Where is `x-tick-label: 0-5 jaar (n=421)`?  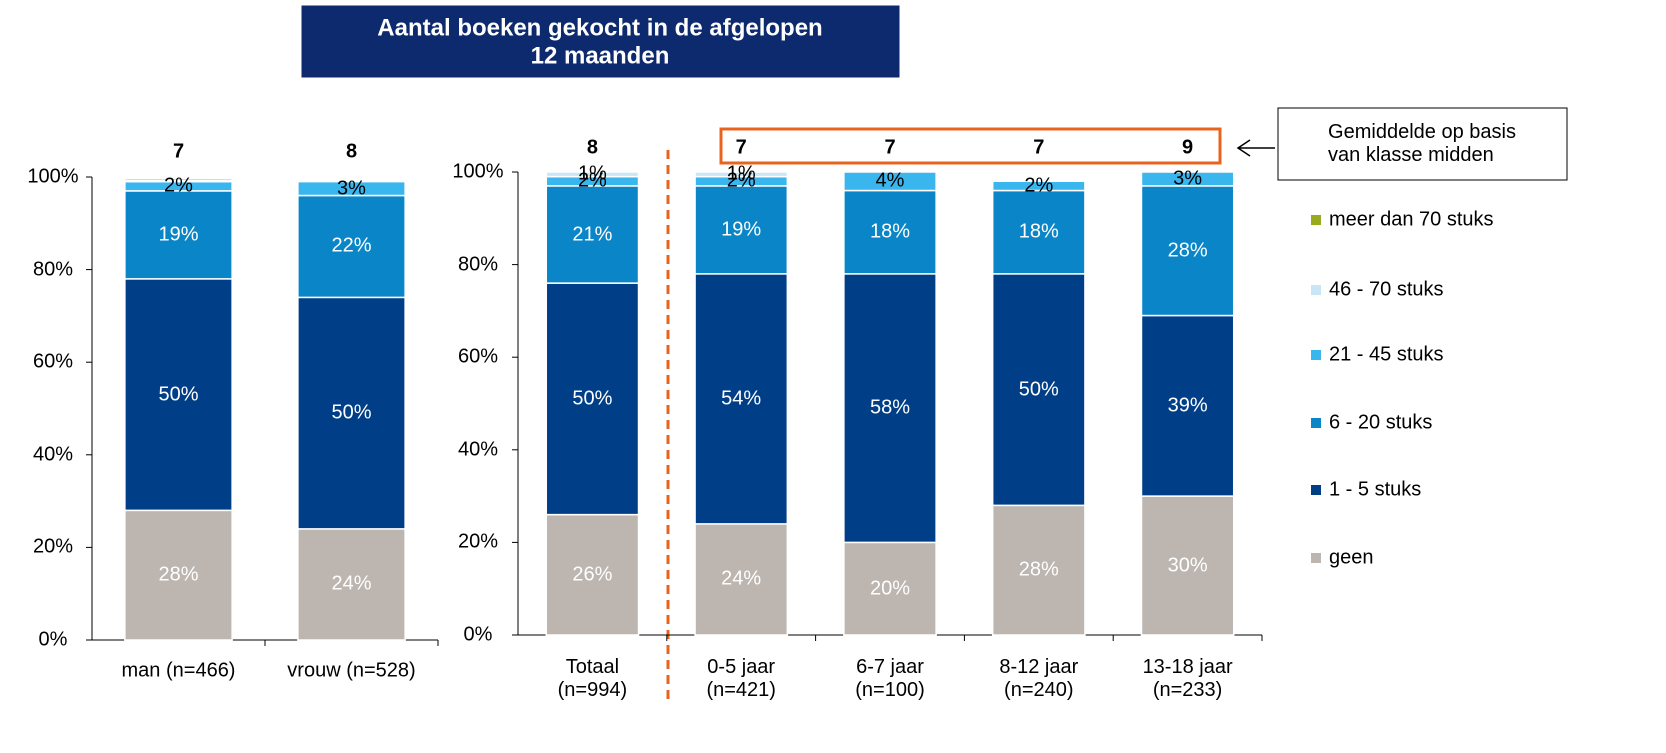
x-tick-label: 0-5 jaar (n=421) is located at coordinates (741, 678).